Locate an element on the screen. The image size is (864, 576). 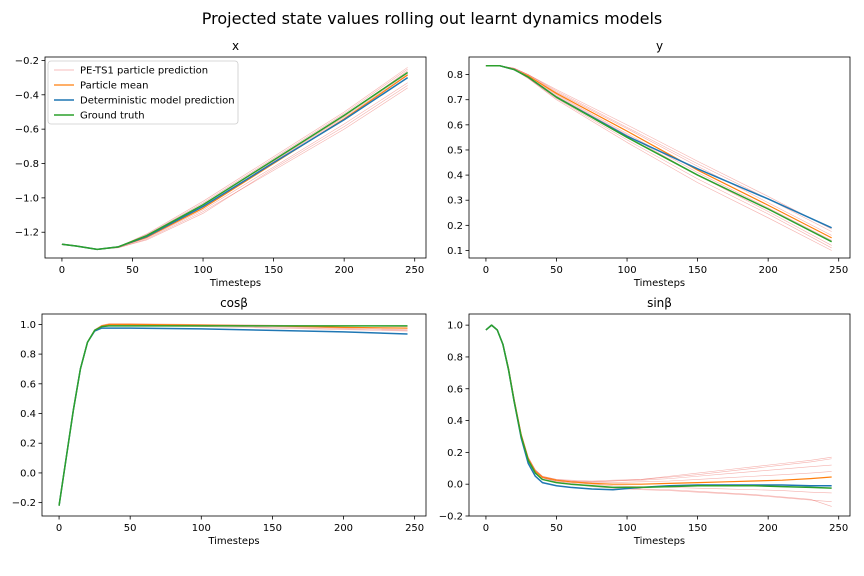
legend-entry-label: Particle mean is located at coordinates (114, 86).